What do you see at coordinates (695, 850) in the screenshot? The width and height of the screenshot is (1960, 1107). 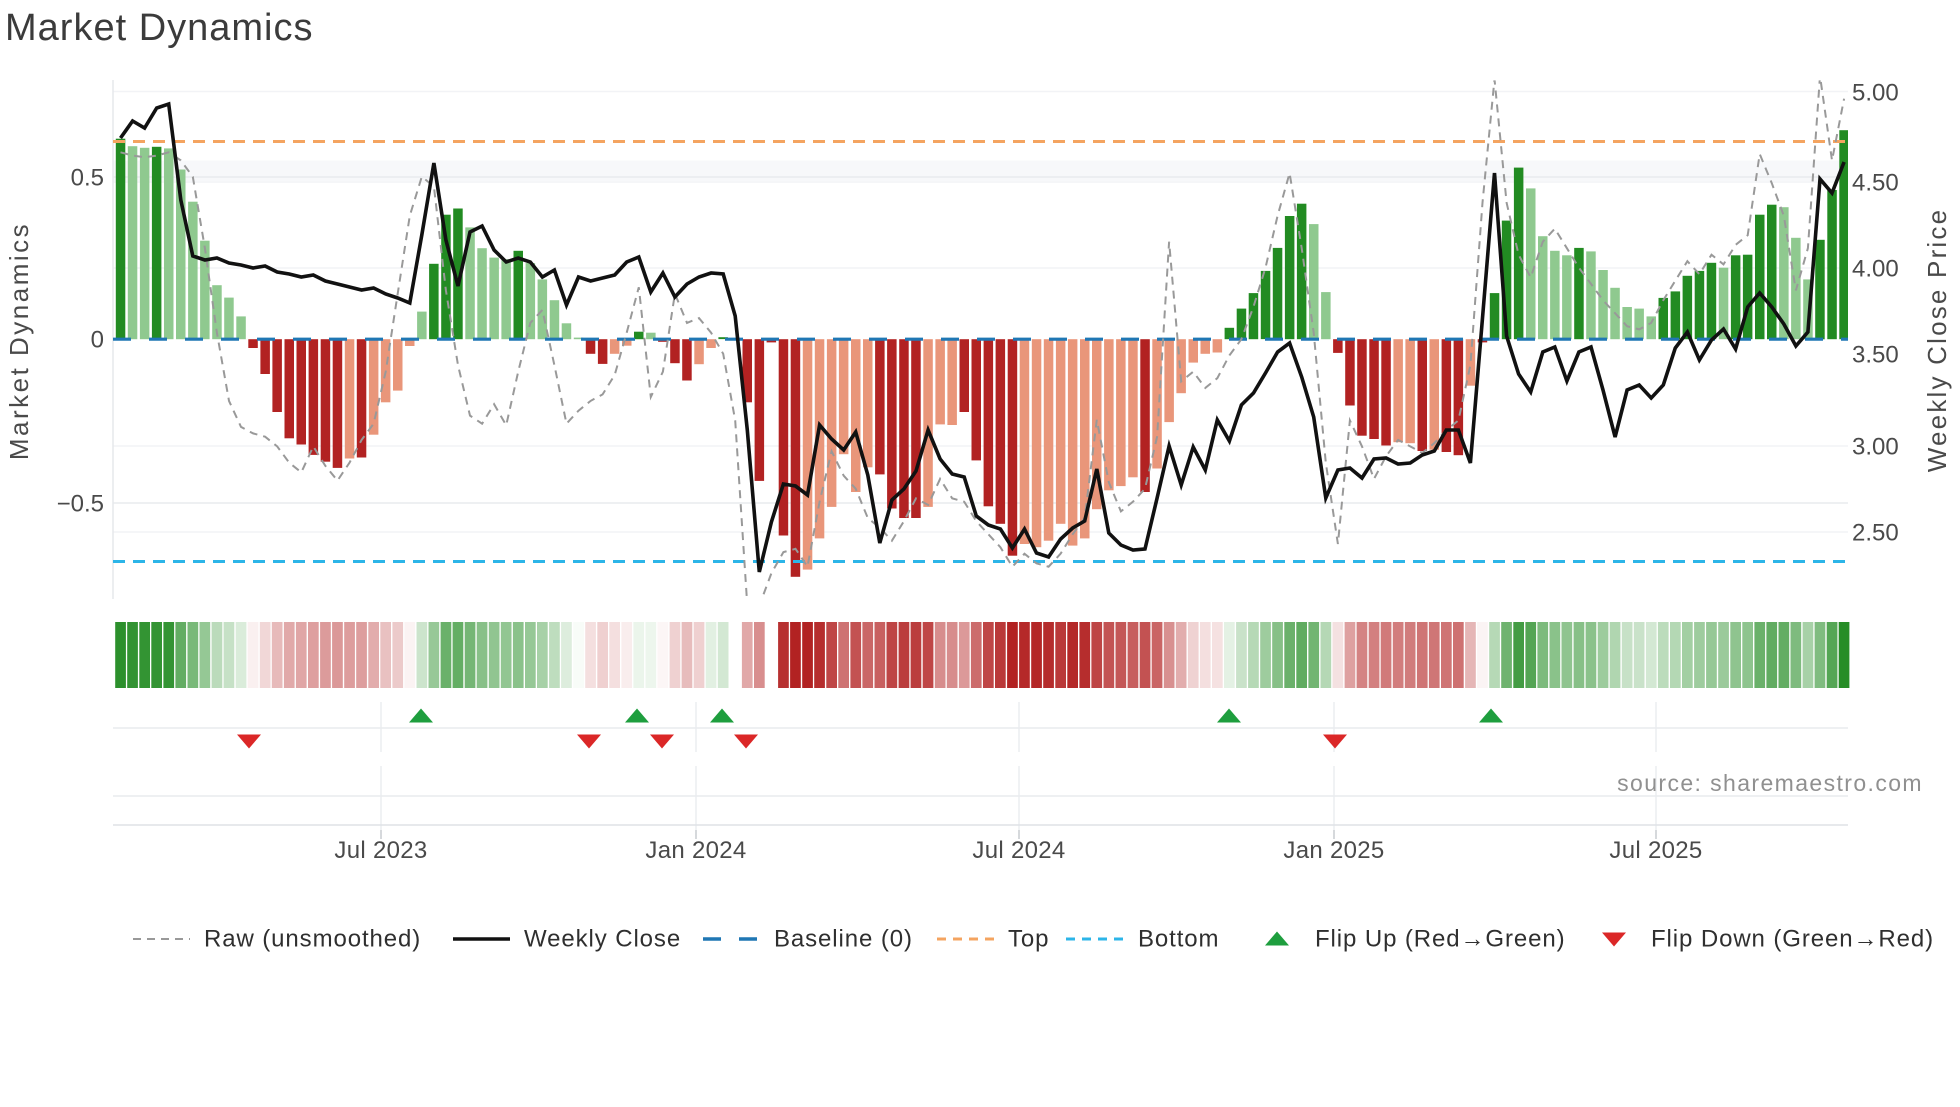 I see `svg-text: Jan 2024` at bounding box center [695, 850].